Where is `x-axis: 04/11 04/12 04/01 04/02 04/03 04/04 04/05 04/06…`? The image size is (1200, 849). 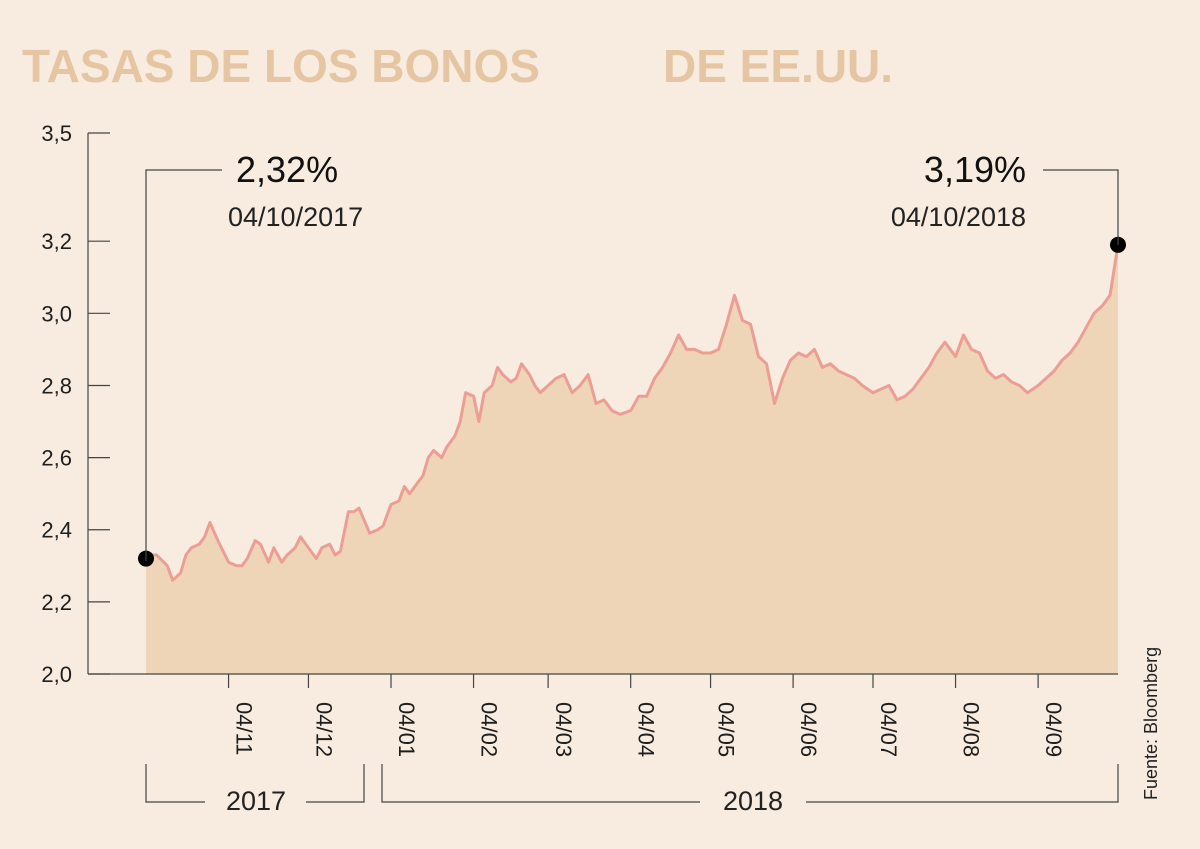 x-axis: 04/11 04/12 04/01 04/02 04/03 04/04 04/05 04/06… is located at coordinates (603, 715).